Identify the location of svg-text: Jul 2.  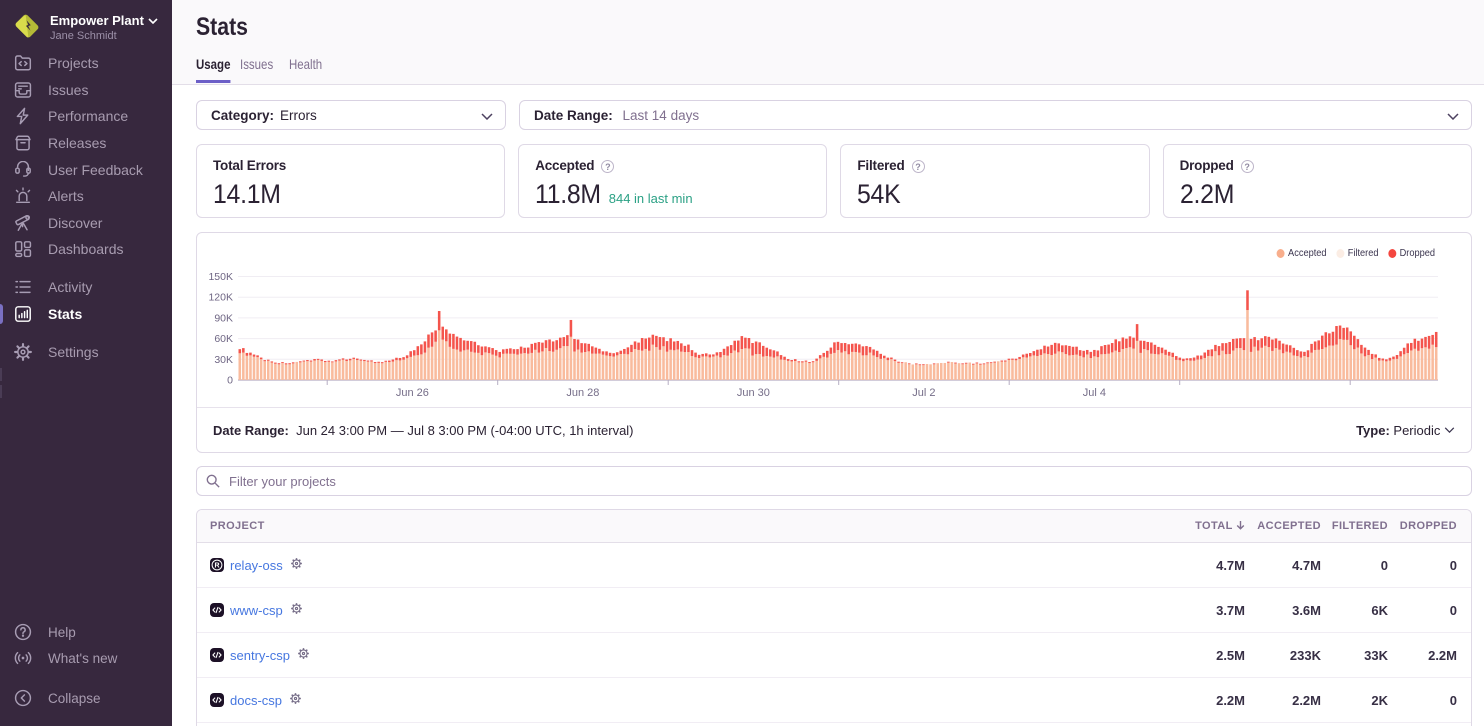
(923, 393).